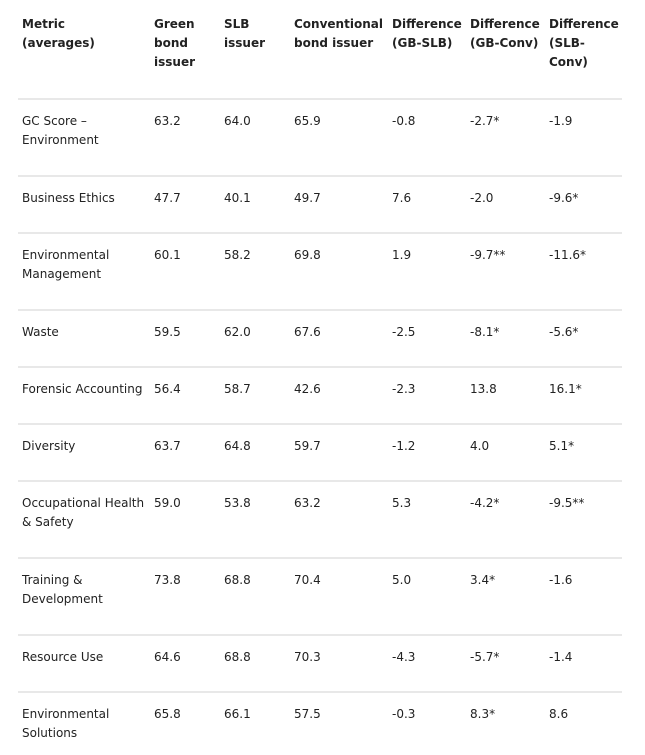 The width and height of the screenshot is (645, 755). I want to click on cell-value: 67.6, so click(307, 332).